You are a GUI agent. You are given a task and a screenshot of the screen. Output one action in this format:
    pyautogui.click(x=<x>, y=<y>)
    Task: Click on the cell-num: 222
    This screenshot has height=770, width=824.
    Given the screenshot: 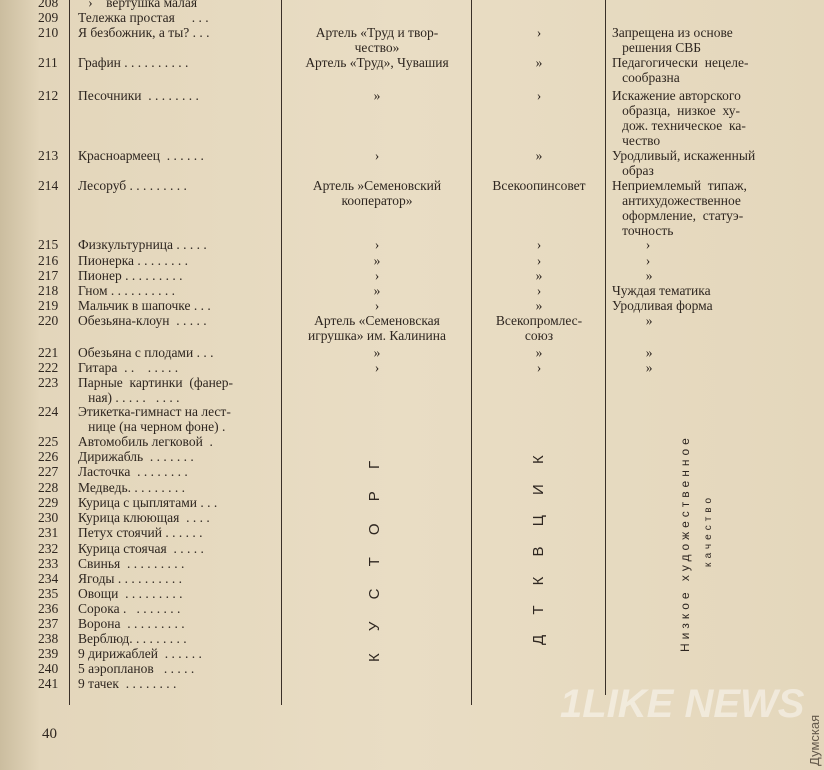 What is the action you would take?
    pyautogui.click(x=48, y=367)
    